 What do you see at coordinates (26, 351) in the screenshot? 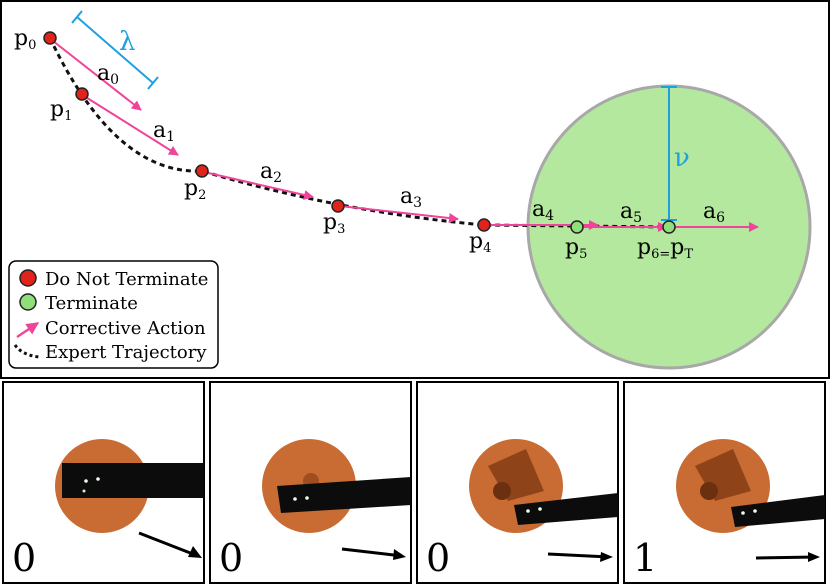
I see `legend-dotted-line-icon` at bounding box center [26, 351].